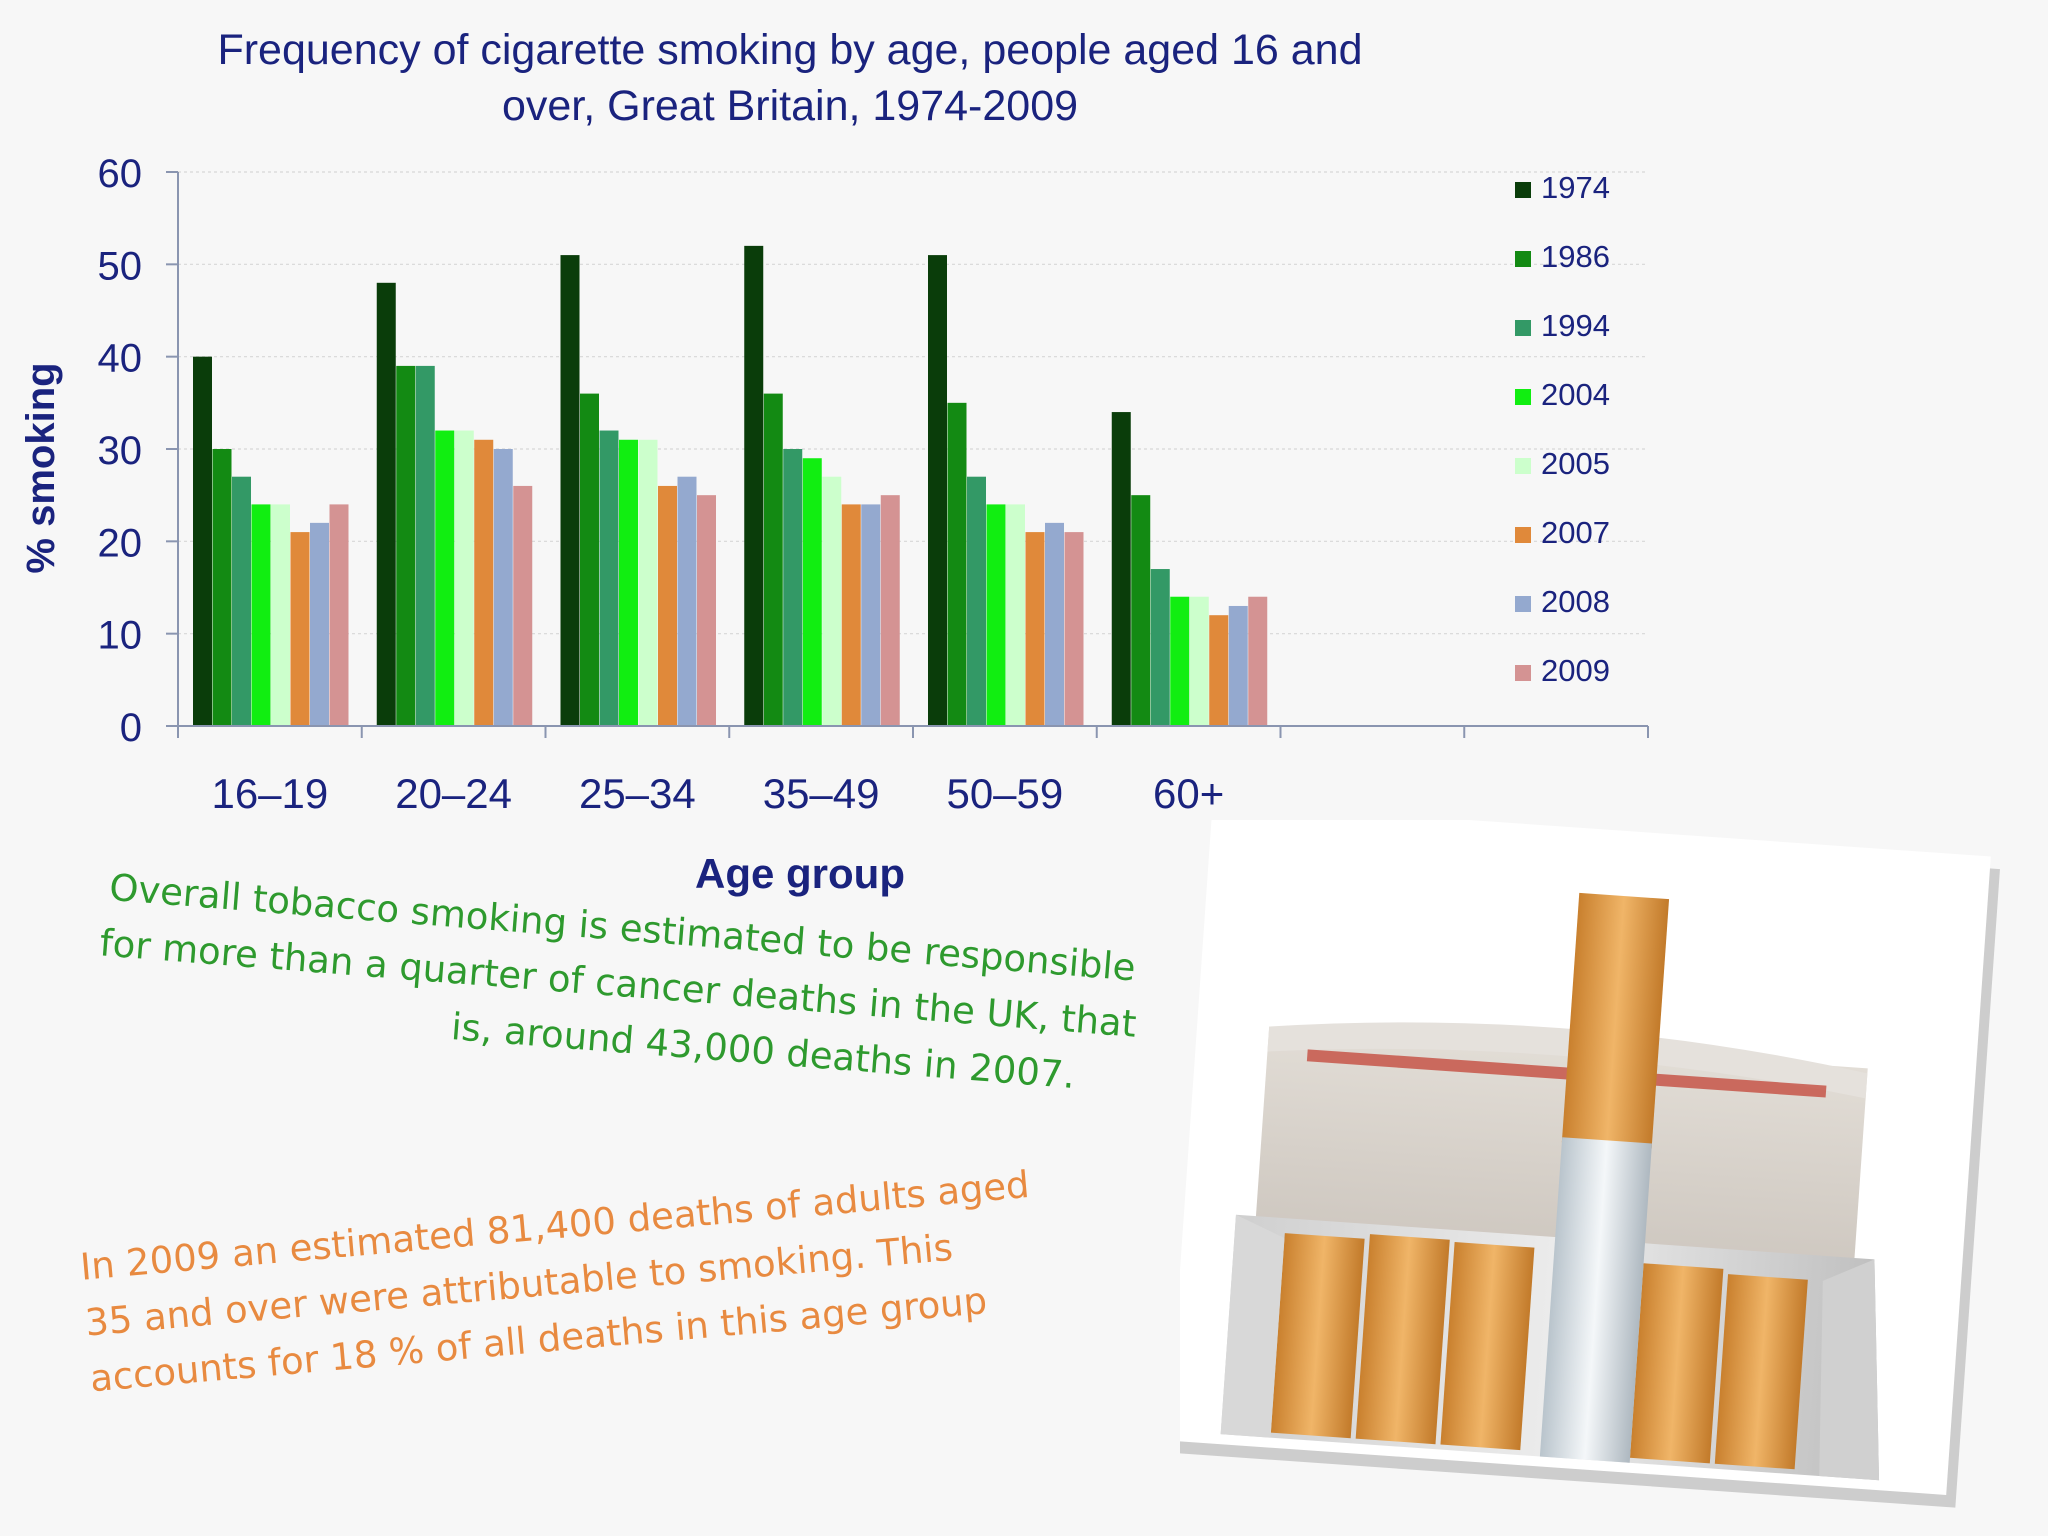 The height and width of the screenshot is (1536, 2048). Describe the element at coordinates (453, 793) in the screenshot. I see `x-tick-label: 20–24` at that location.